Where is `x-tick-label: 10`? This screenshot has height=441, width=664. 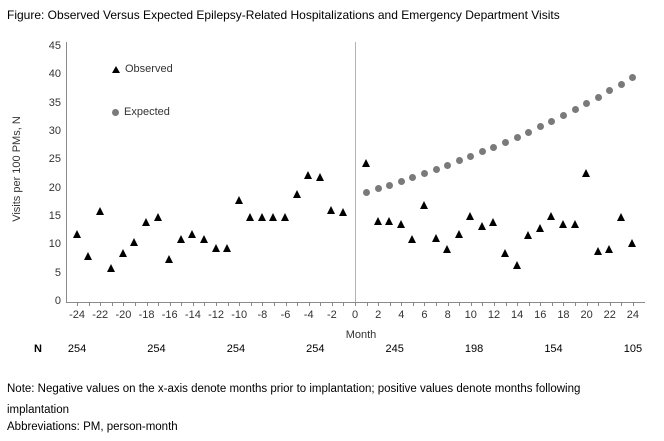
x-tick-label: 10 is located at coordinates (470, 315).